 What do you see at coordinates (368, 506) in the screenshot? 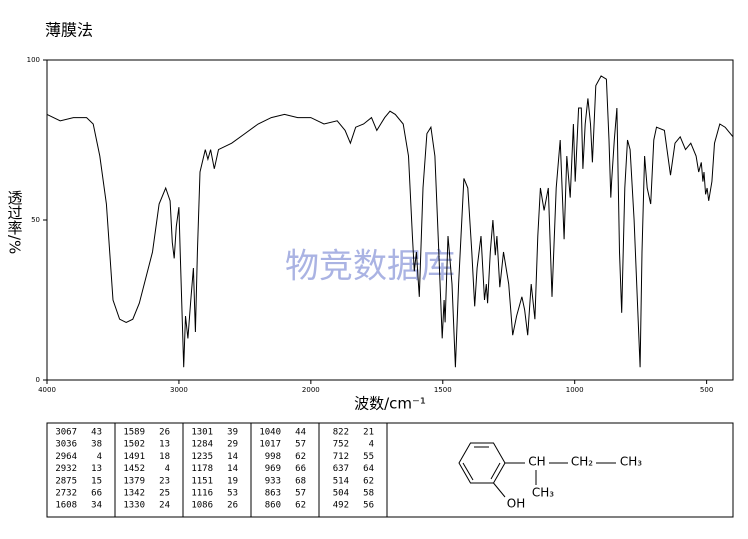
I see `peak-transmittance: 56` at bounding box center [368, 506].